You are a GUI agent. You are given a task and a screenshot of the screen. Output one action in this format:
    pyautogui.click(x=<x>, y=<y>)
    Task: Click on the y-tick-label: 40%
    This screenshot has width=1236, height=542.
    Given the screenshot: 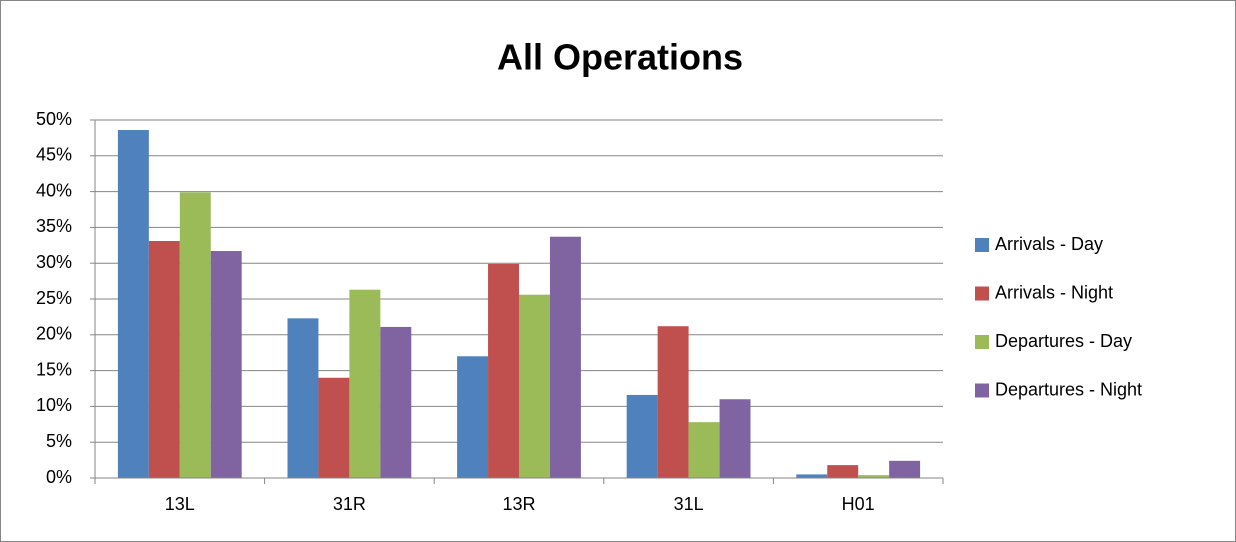 What is the action you would take?
    pyautogui.click(x=54, y=190)
    